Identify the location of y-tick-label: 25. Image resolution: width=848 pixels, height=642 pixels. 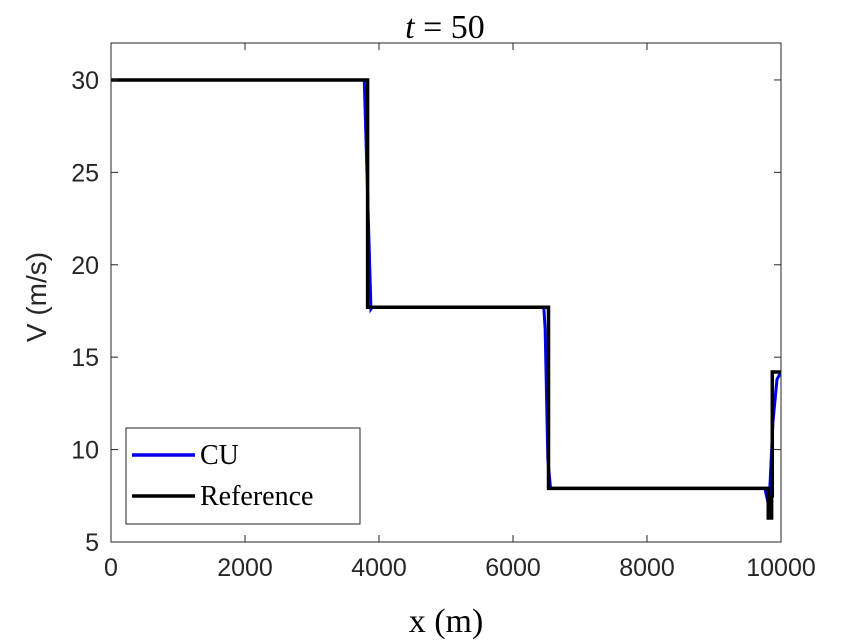
(85, 173).